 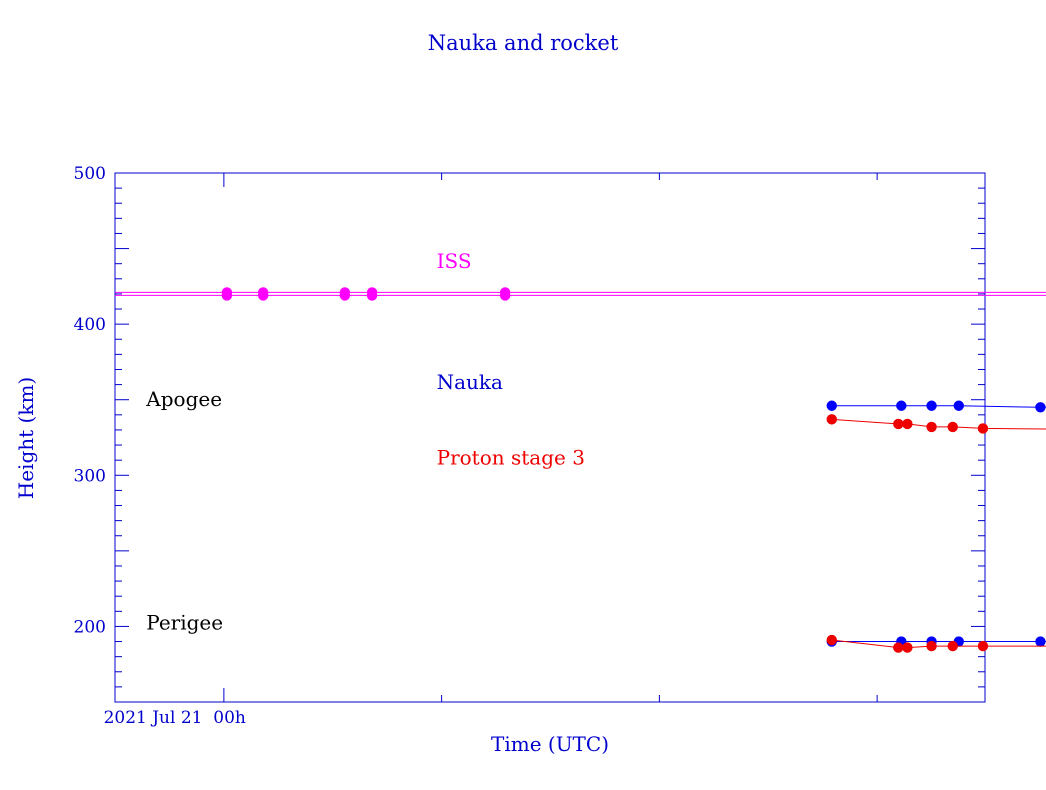 What do you see at coordinates (511, 458) in the screenshot?
I see `annotation-proton-stage-3: Proton stage 3` at bounding box center [511, 458].